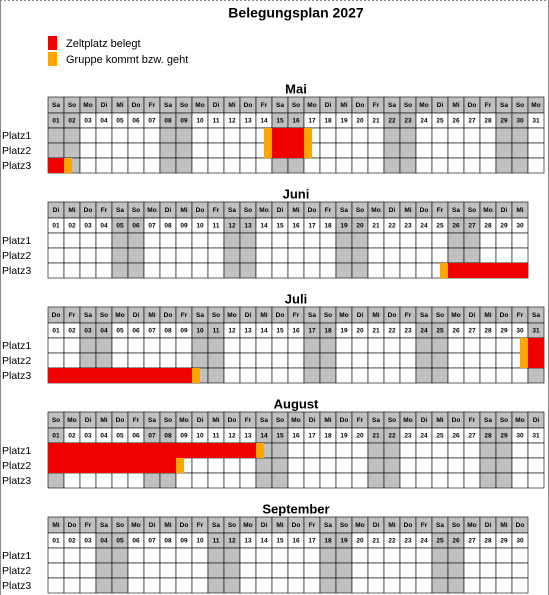 The width and height of the screenshot is (549, 595). What do you see at coordinates (200, 420) in the screenshot?
I see `weekday: Di` at bounding box center [200, 420].